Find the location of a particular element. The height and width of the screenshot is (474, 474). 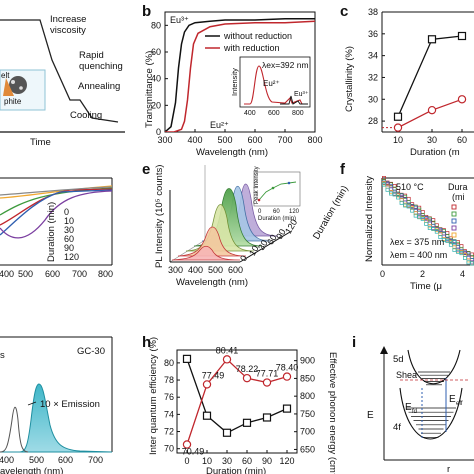

panel-a-label-viscosity: viscosity is located at coordinates (68, 30).